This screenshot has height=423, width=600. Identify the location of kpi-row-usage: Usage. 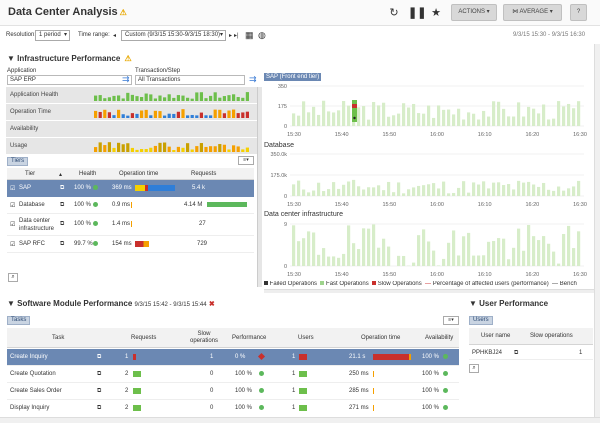
(132, 146).